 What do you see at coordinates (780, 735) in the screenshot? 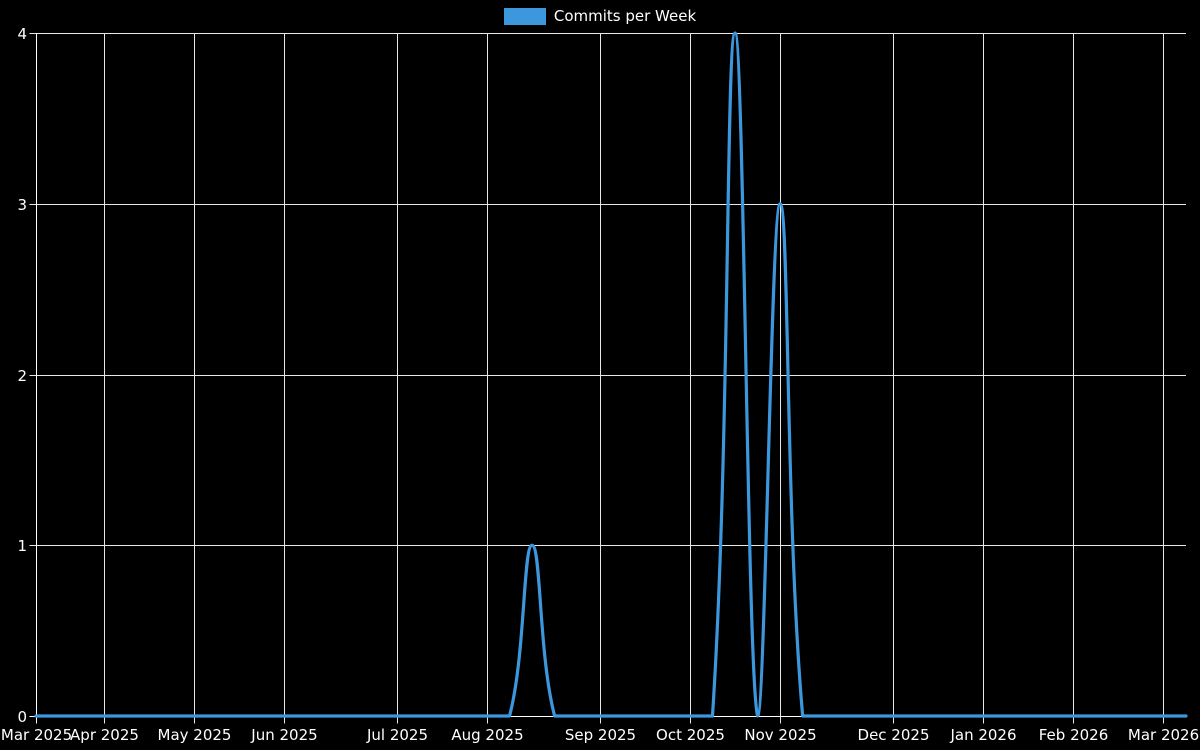
I see `x-tick-label: Nov 2025` at bounding box center [780, 735].